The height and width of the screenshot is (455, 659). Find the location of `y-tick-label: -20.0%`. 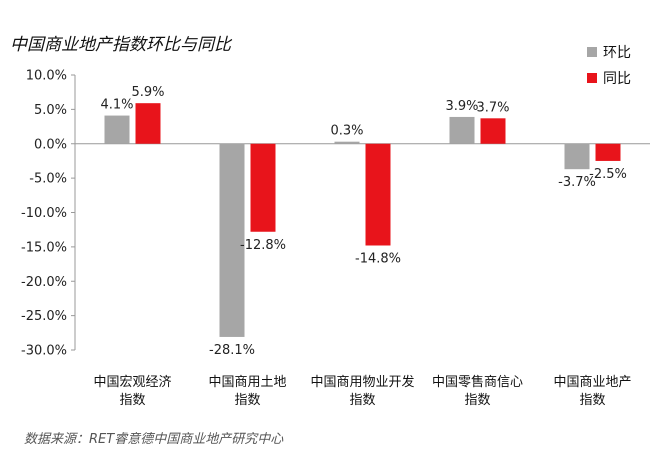

y-tick-label: -20.0% is located at coordinates (44, 282).